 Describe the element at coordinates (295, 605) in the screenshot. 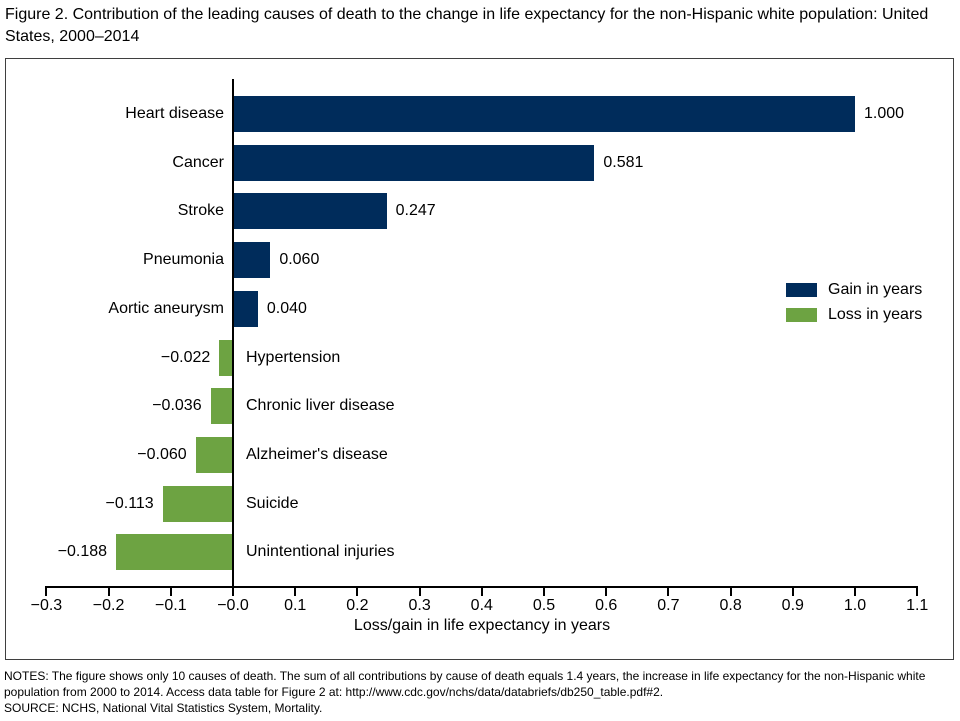

I see `axis-tick-label: 0.1` at that location.